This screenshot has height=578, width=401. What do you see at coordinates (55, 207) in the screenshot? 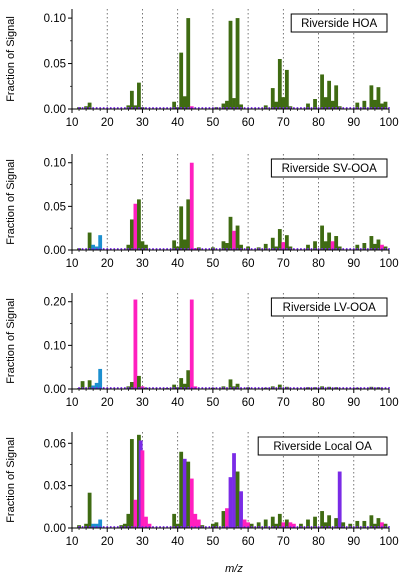
I see `y-tick-label: 0.05` at bounding box center [55, 207].